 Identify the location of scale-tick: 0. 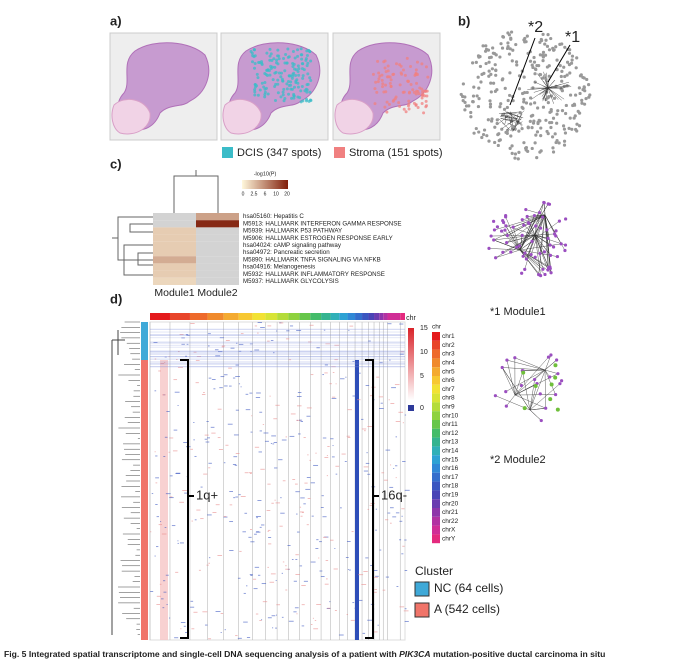
(422, 408).